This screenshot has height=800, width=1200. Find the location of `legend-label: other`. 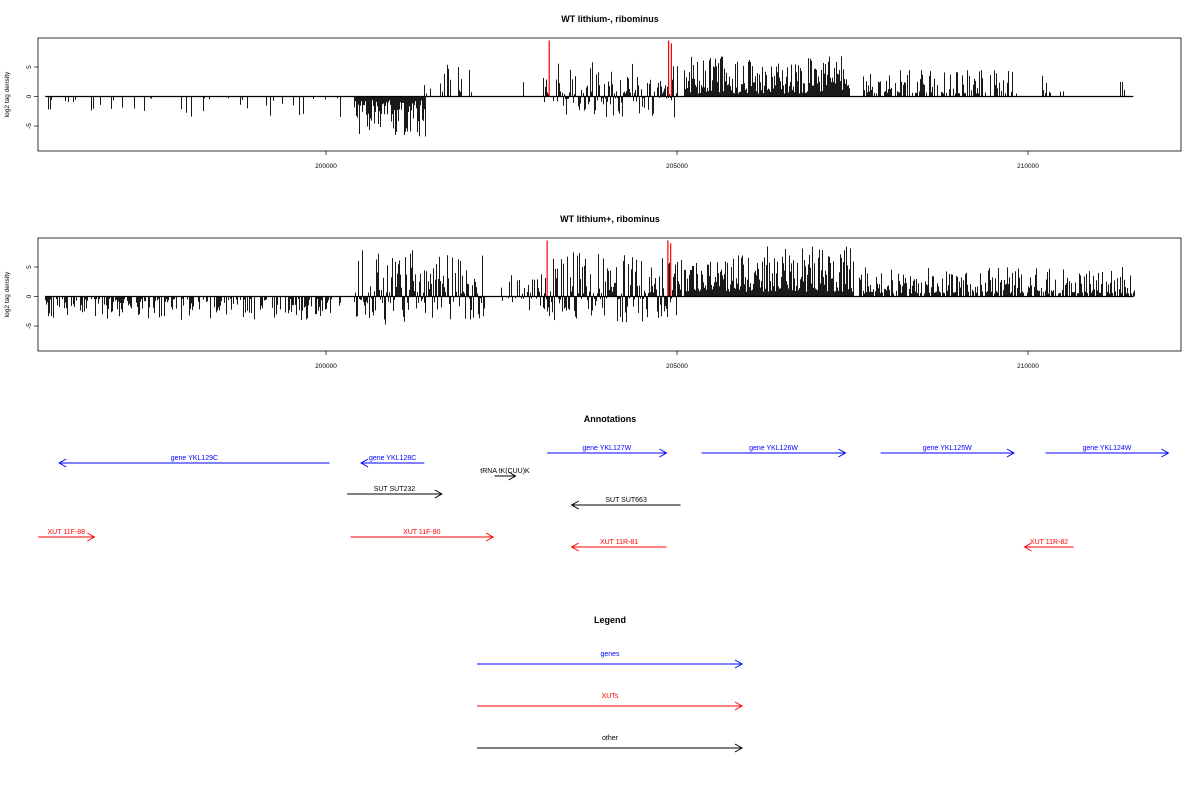

legend-label: other is located at coordinates (610, 738).